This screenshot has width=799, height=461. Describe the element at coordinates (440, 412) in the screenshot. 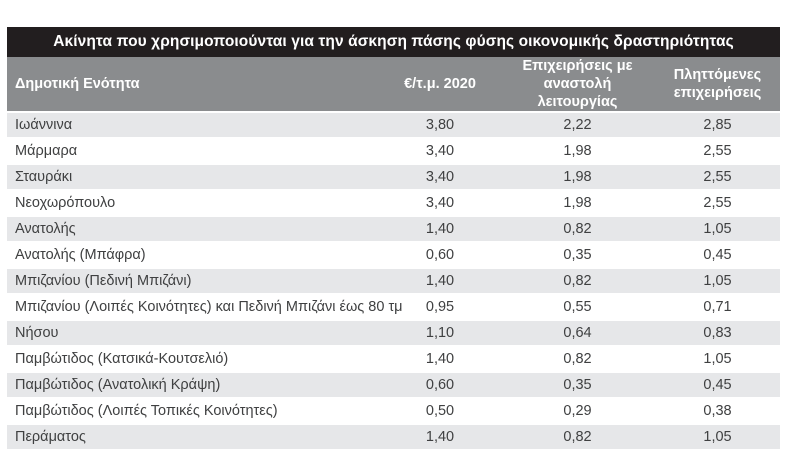

I see `value-cell: 0,50` at that location.